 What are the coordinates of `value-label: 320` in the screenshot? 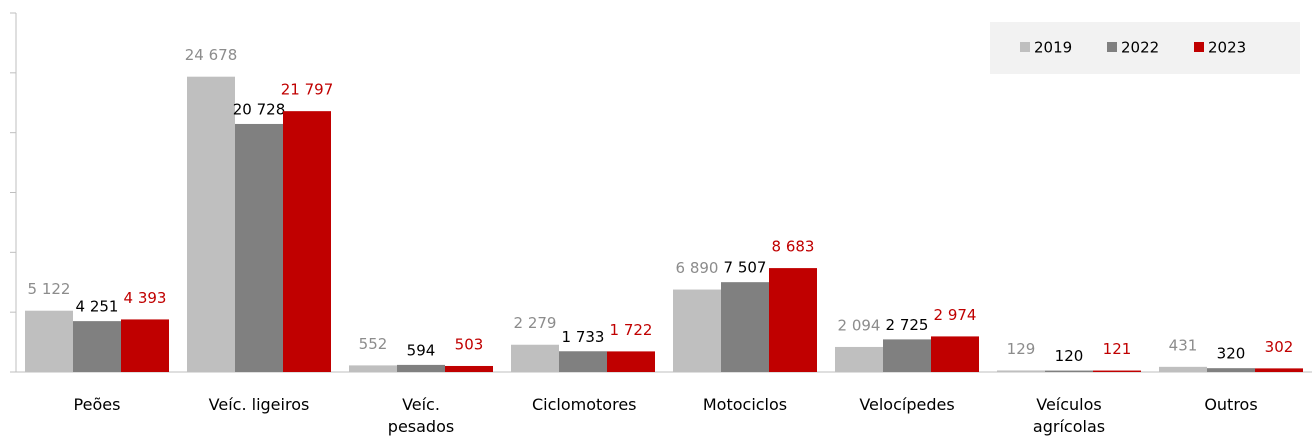 It's located at (1231, 354).